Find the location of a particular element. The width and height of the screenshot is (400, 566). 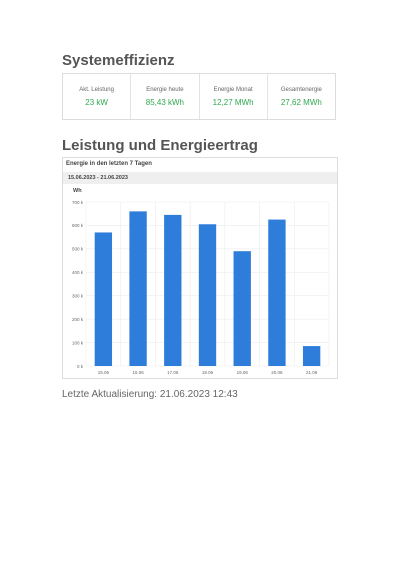

y-tick-label: 200 k is located at coordinates (78, 319).